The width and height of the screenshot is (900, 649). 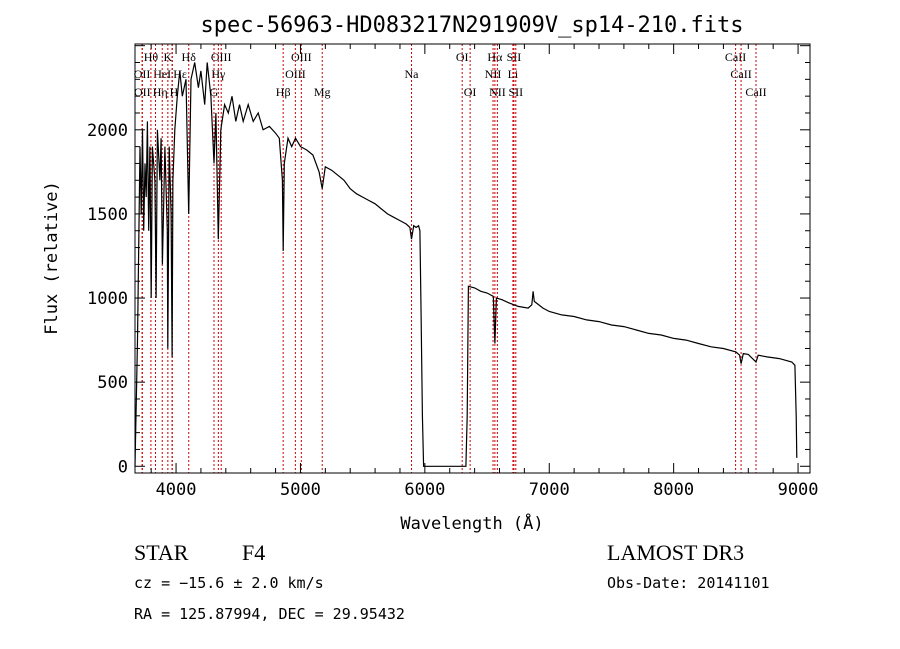 I want to click on x-tick-label: 8000, so click(x=673, y=490).